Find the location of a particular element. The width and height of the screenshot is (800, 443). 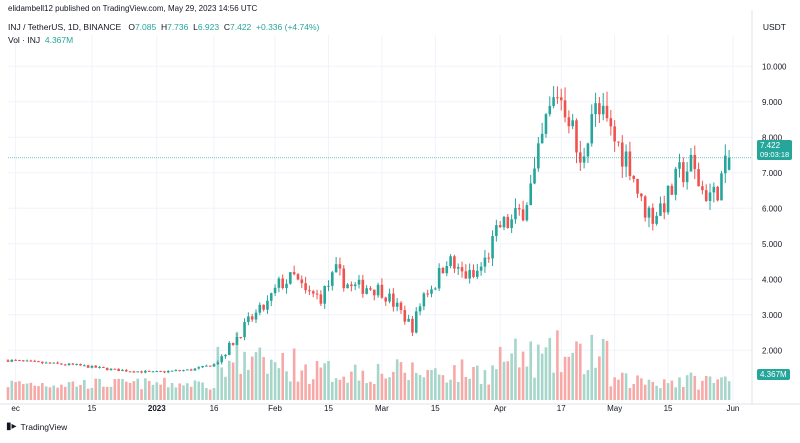

tradingview-footer: ▮▸ TradingView is located at coordinates (36, 426).